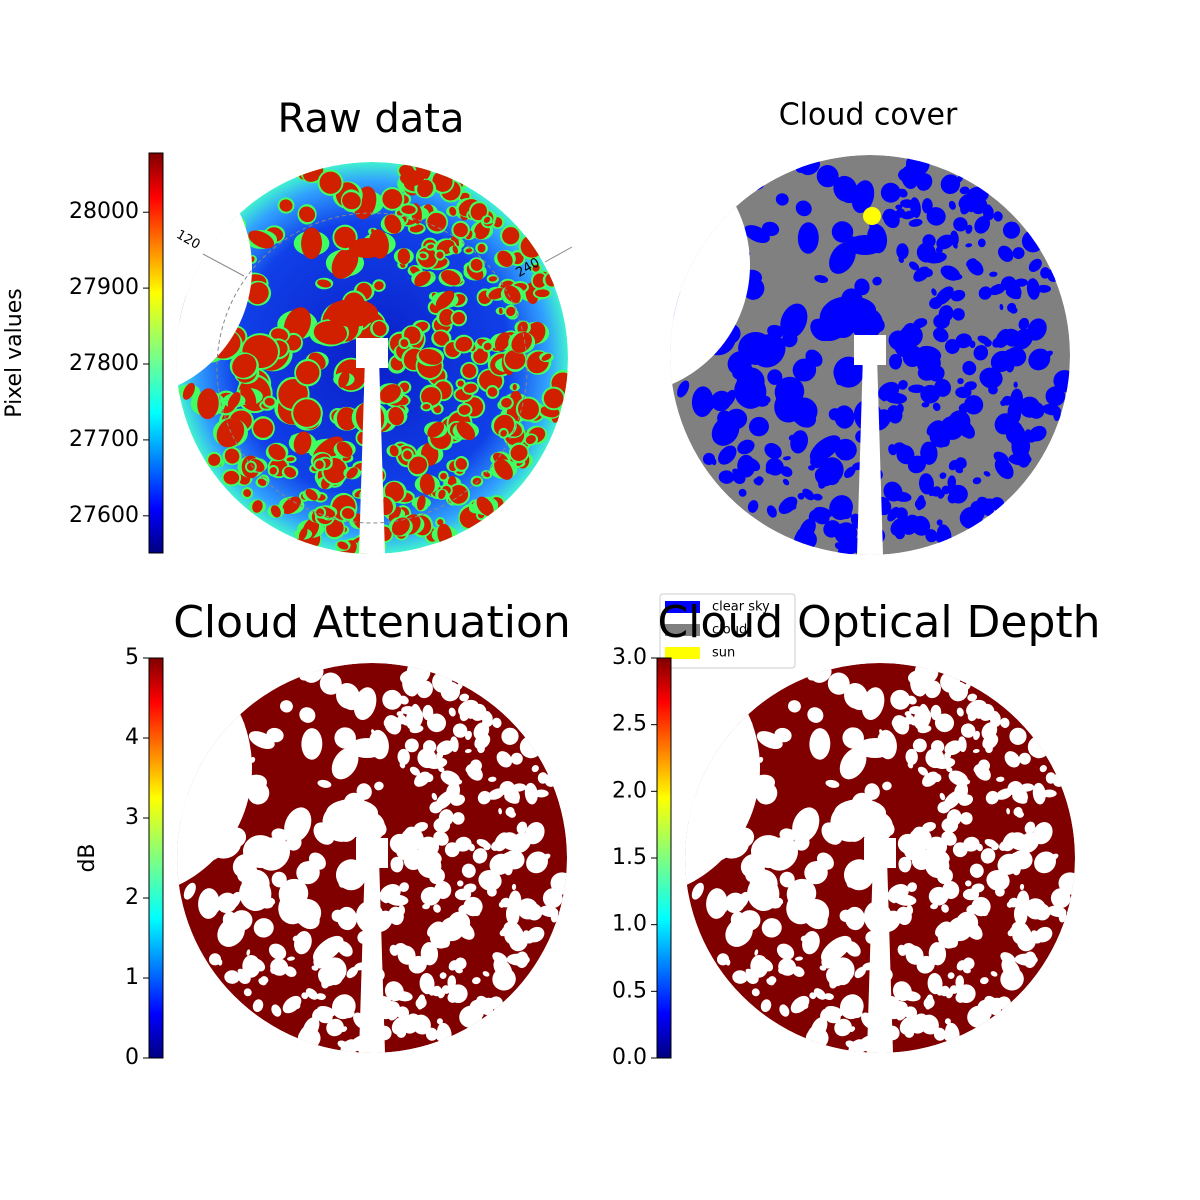 This screenshot has height=1200, width=1200. Describe the element at coordinates (187, 239) in the screenshot. I see `azimuth-label: 120` at that location.